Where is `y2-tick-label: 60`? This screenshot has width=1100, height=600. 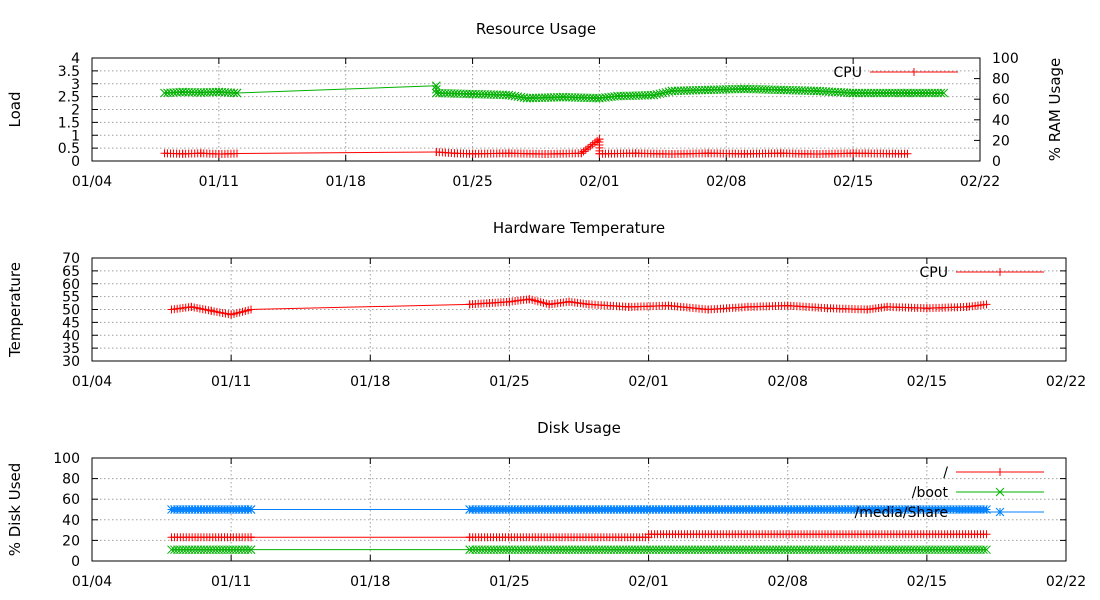
y2-tick-label: 60 is located at coordinates (1001, 100).